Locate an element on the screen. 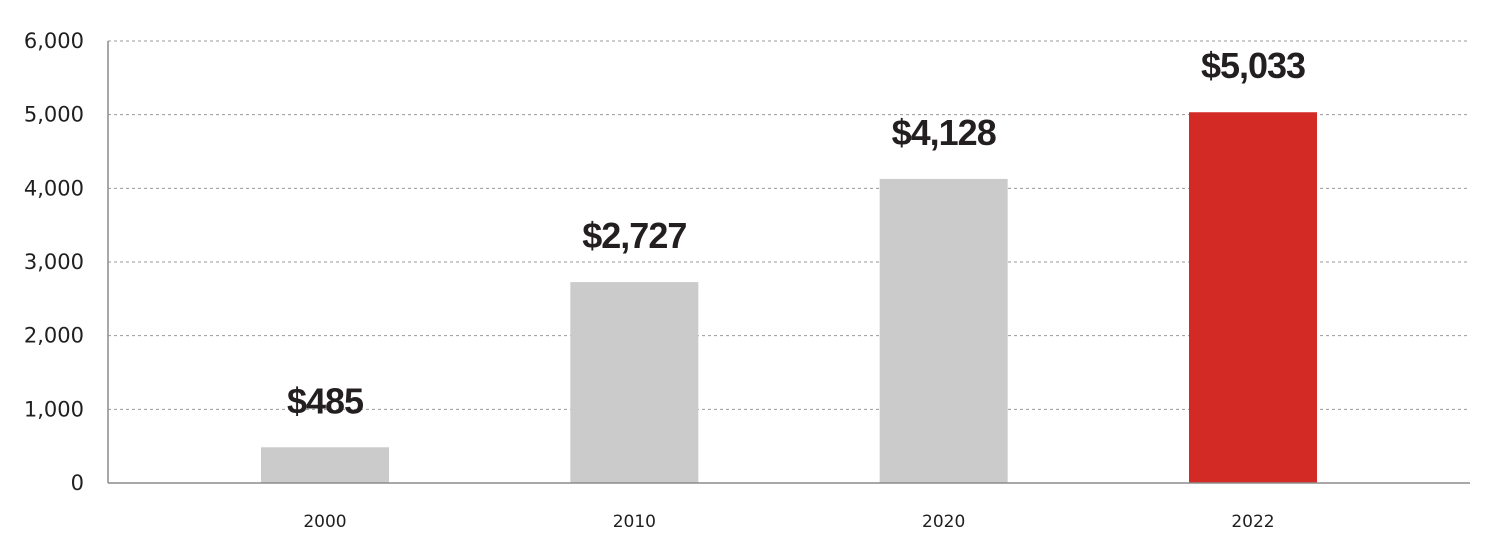  y-tick-label: 5,000 is located at coordinates (54, 115).